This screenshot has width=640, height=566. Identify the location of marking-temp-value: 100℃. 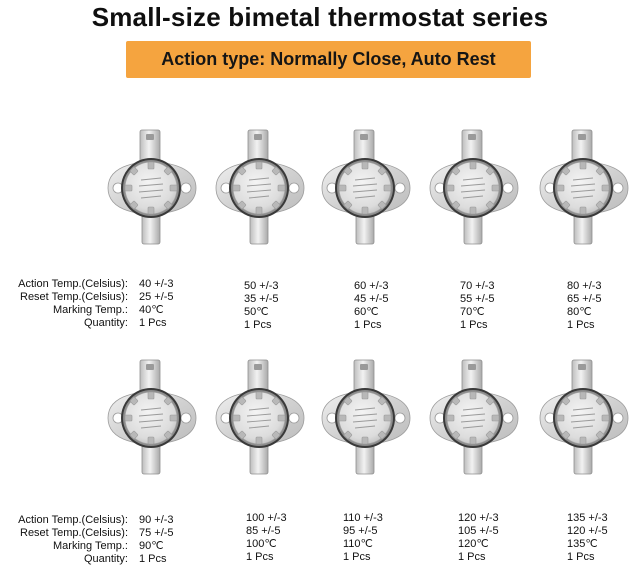
(261, 544).